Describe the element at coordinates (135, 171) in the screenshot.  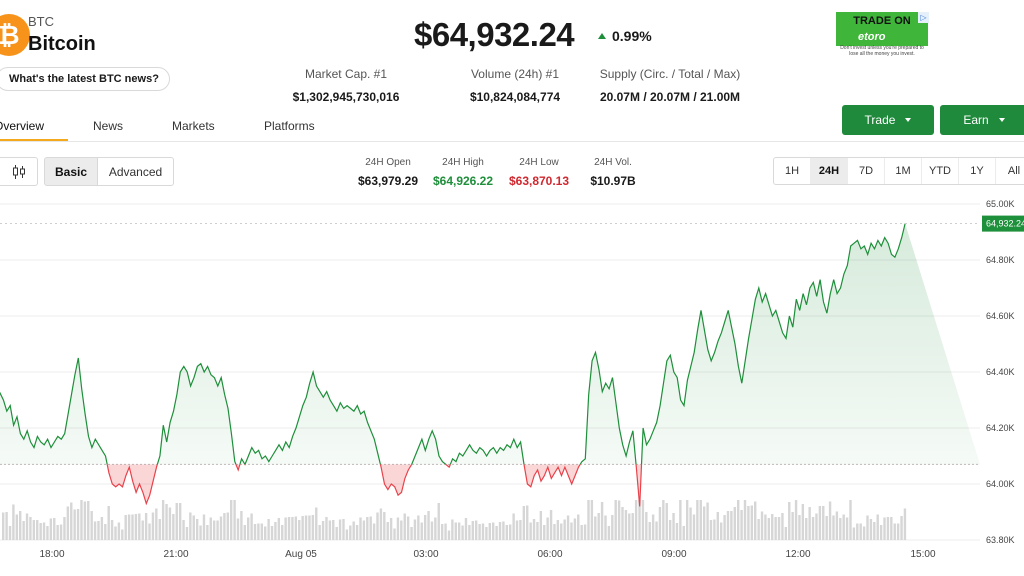
I see `advanced-view-toggle: Advanced` at that location.